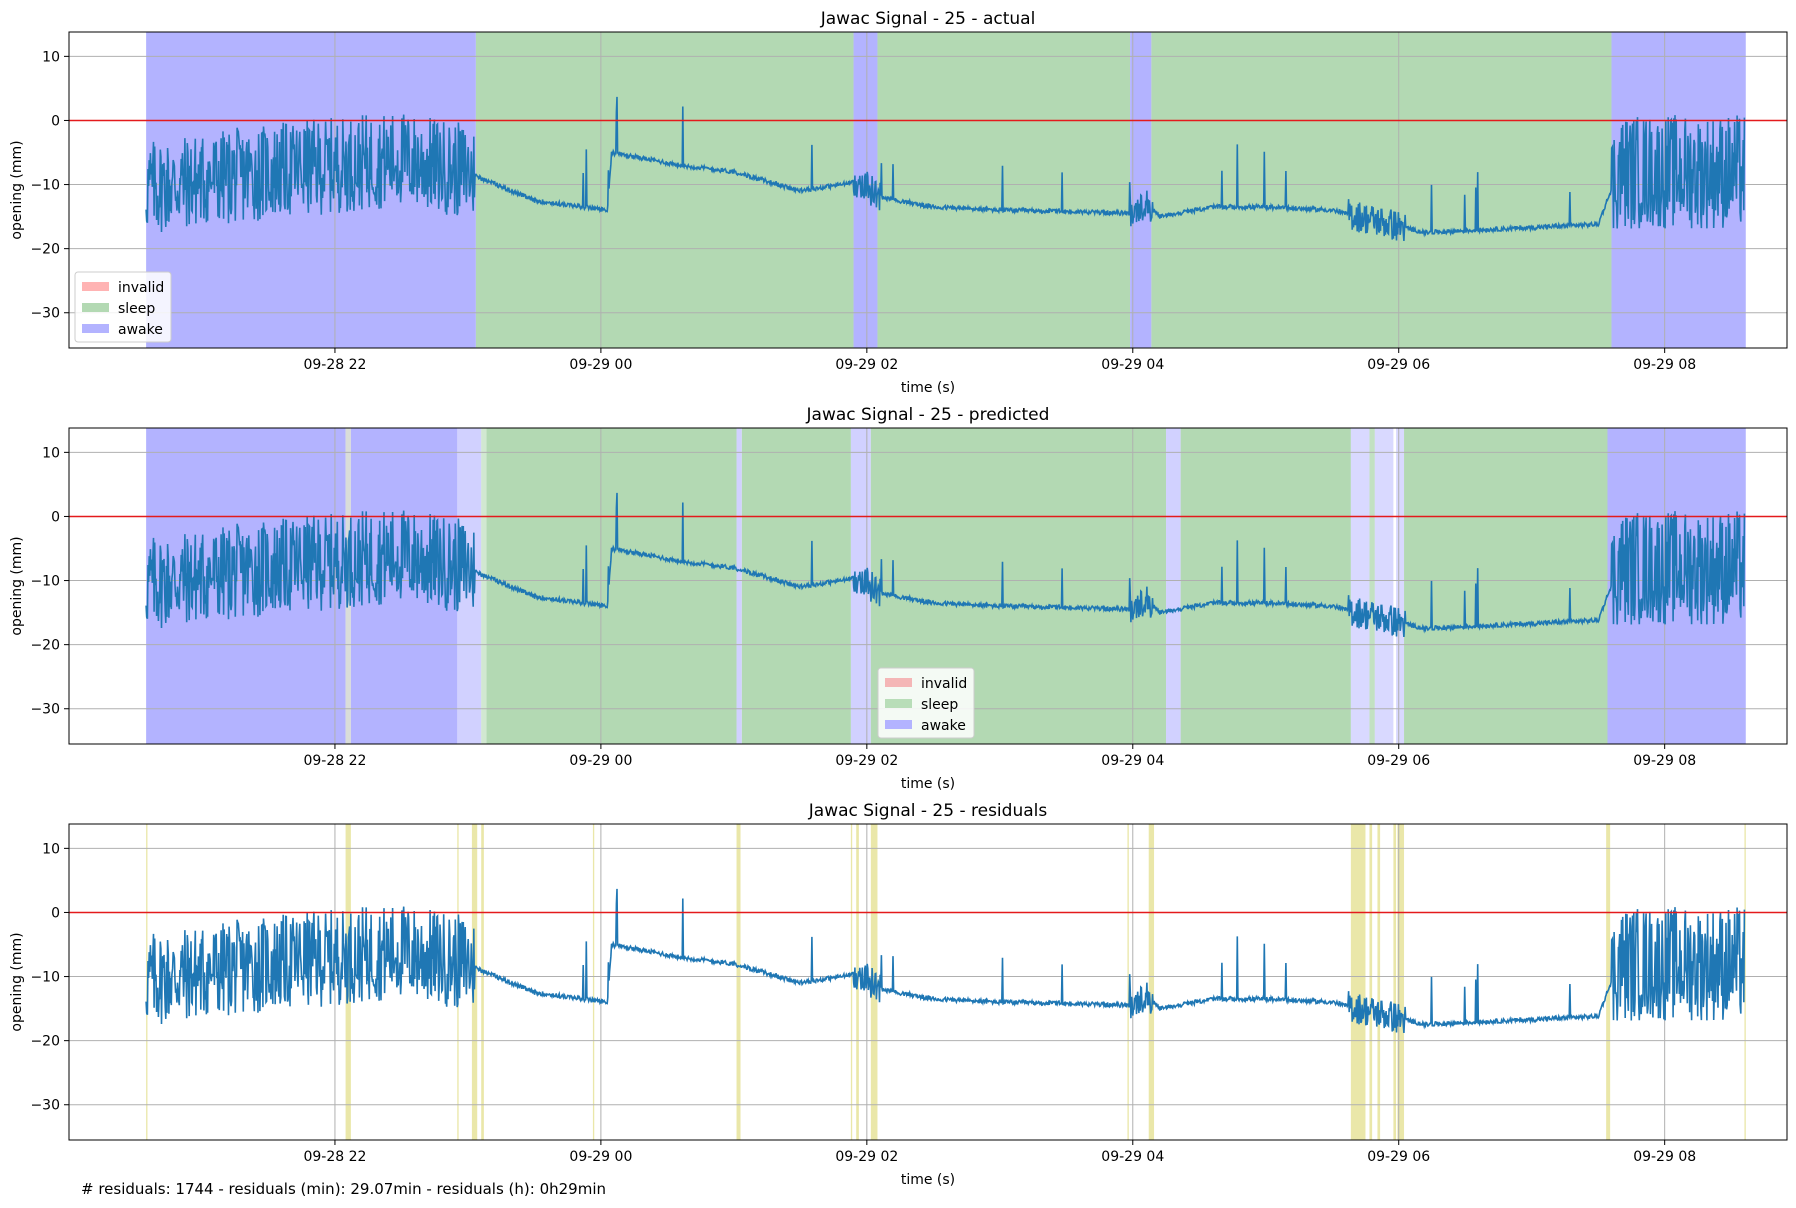 This screenshot has height=1208, width=1796. I want to click on chart-title: Jawac Signal - 25 - actual, so click(928, 19).